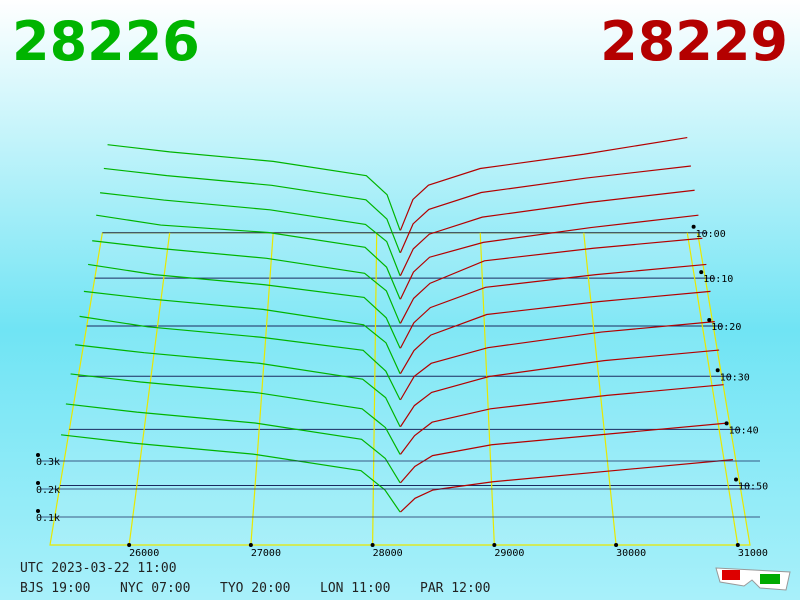 The image size is (800, 604). Describe the element at coordinates (55, 588) in the screenshot. I see `city-time: BJS 19:00` at that location.